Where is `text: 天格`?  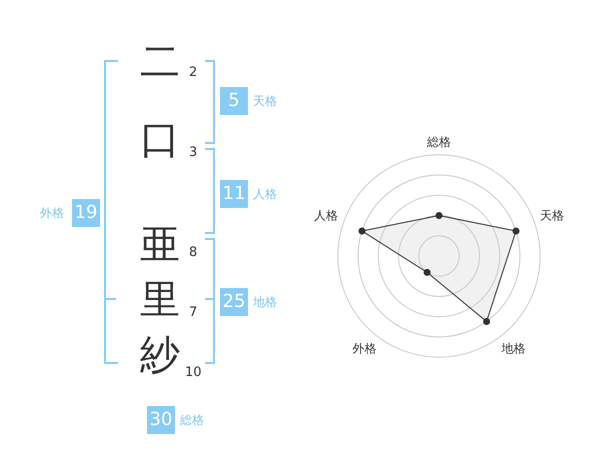 text: 天格 is located at coordinates (265, 101).